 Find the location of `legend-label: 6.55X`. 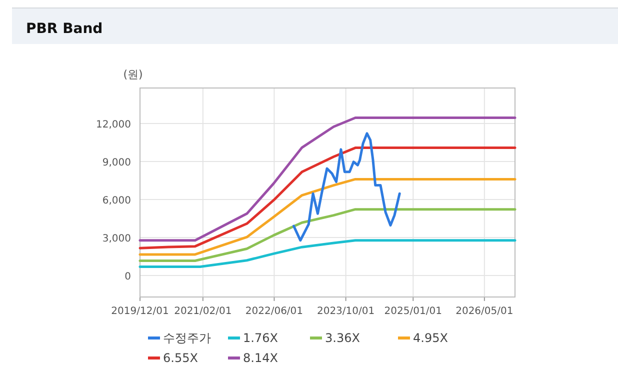

legend-label: 6.55X is located at coordinates (180, 358).